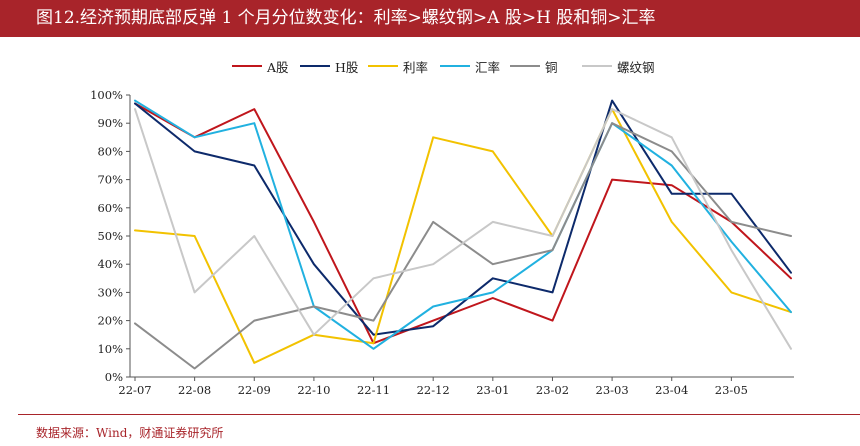 The height and width of the screenshot is (446, 860). Describe the element at coordinates (433, 390) in the screenshot. I see `x-tick-label: 22-12` at that location.